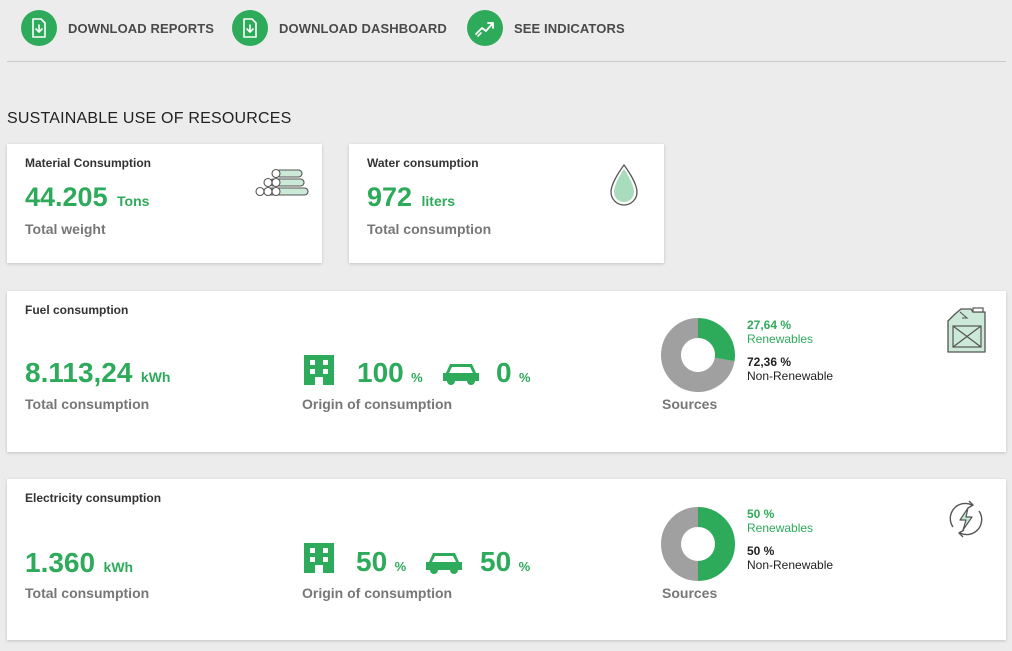  I want to click on electricity-value: 1.360, so click(60, 562).